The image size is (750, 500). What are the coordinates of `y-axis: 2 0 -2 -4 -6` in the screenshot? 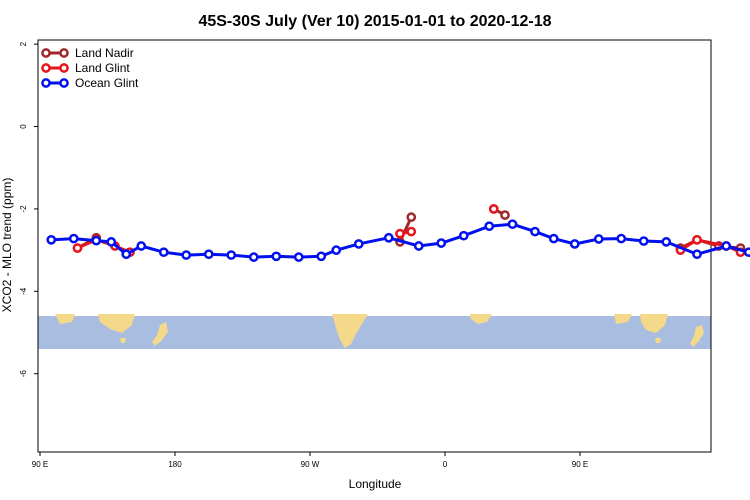 It's located at (28, 209).